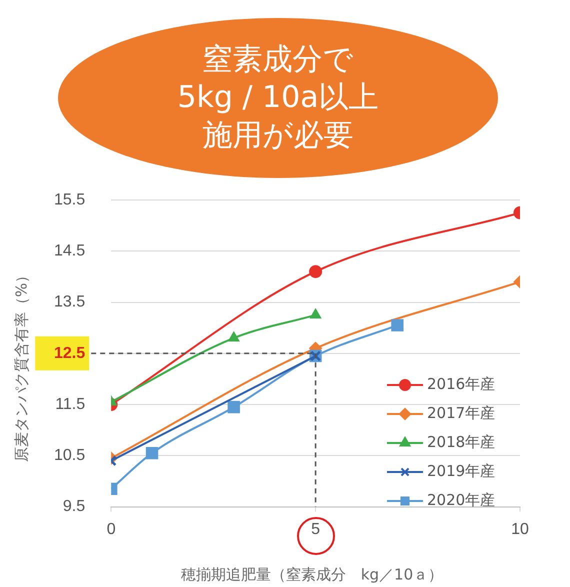 This screenshot has height=587, width=570. Describe the element at coordinates (70, 404) in the screenshot. I see `y-tick-label: 11.5` at that location.